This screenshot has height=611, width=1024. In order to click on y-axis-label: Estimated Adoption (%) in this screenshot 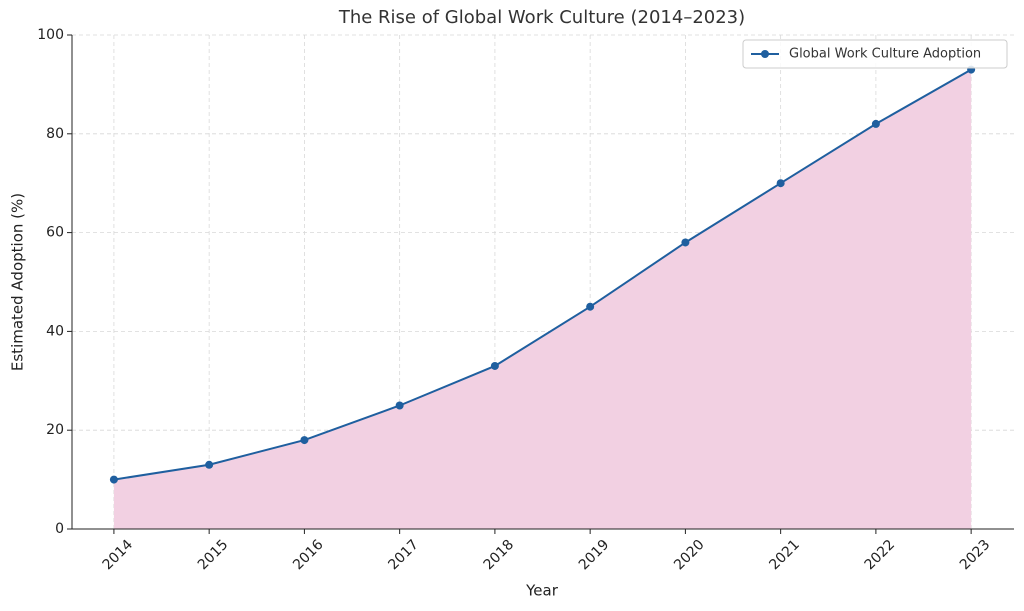, I will do `click(18, 282)`.